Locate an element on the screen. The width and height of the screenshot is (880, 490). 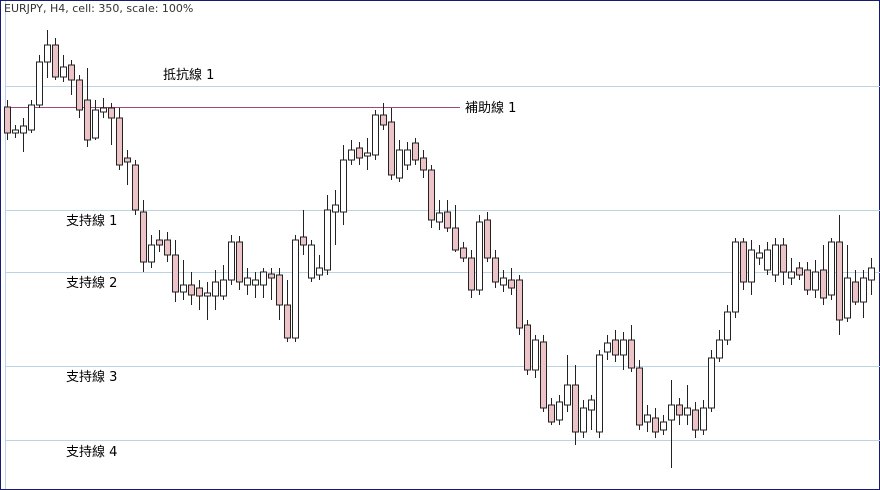
level-label: 補助線 1 is located at coordinates (490, 108).